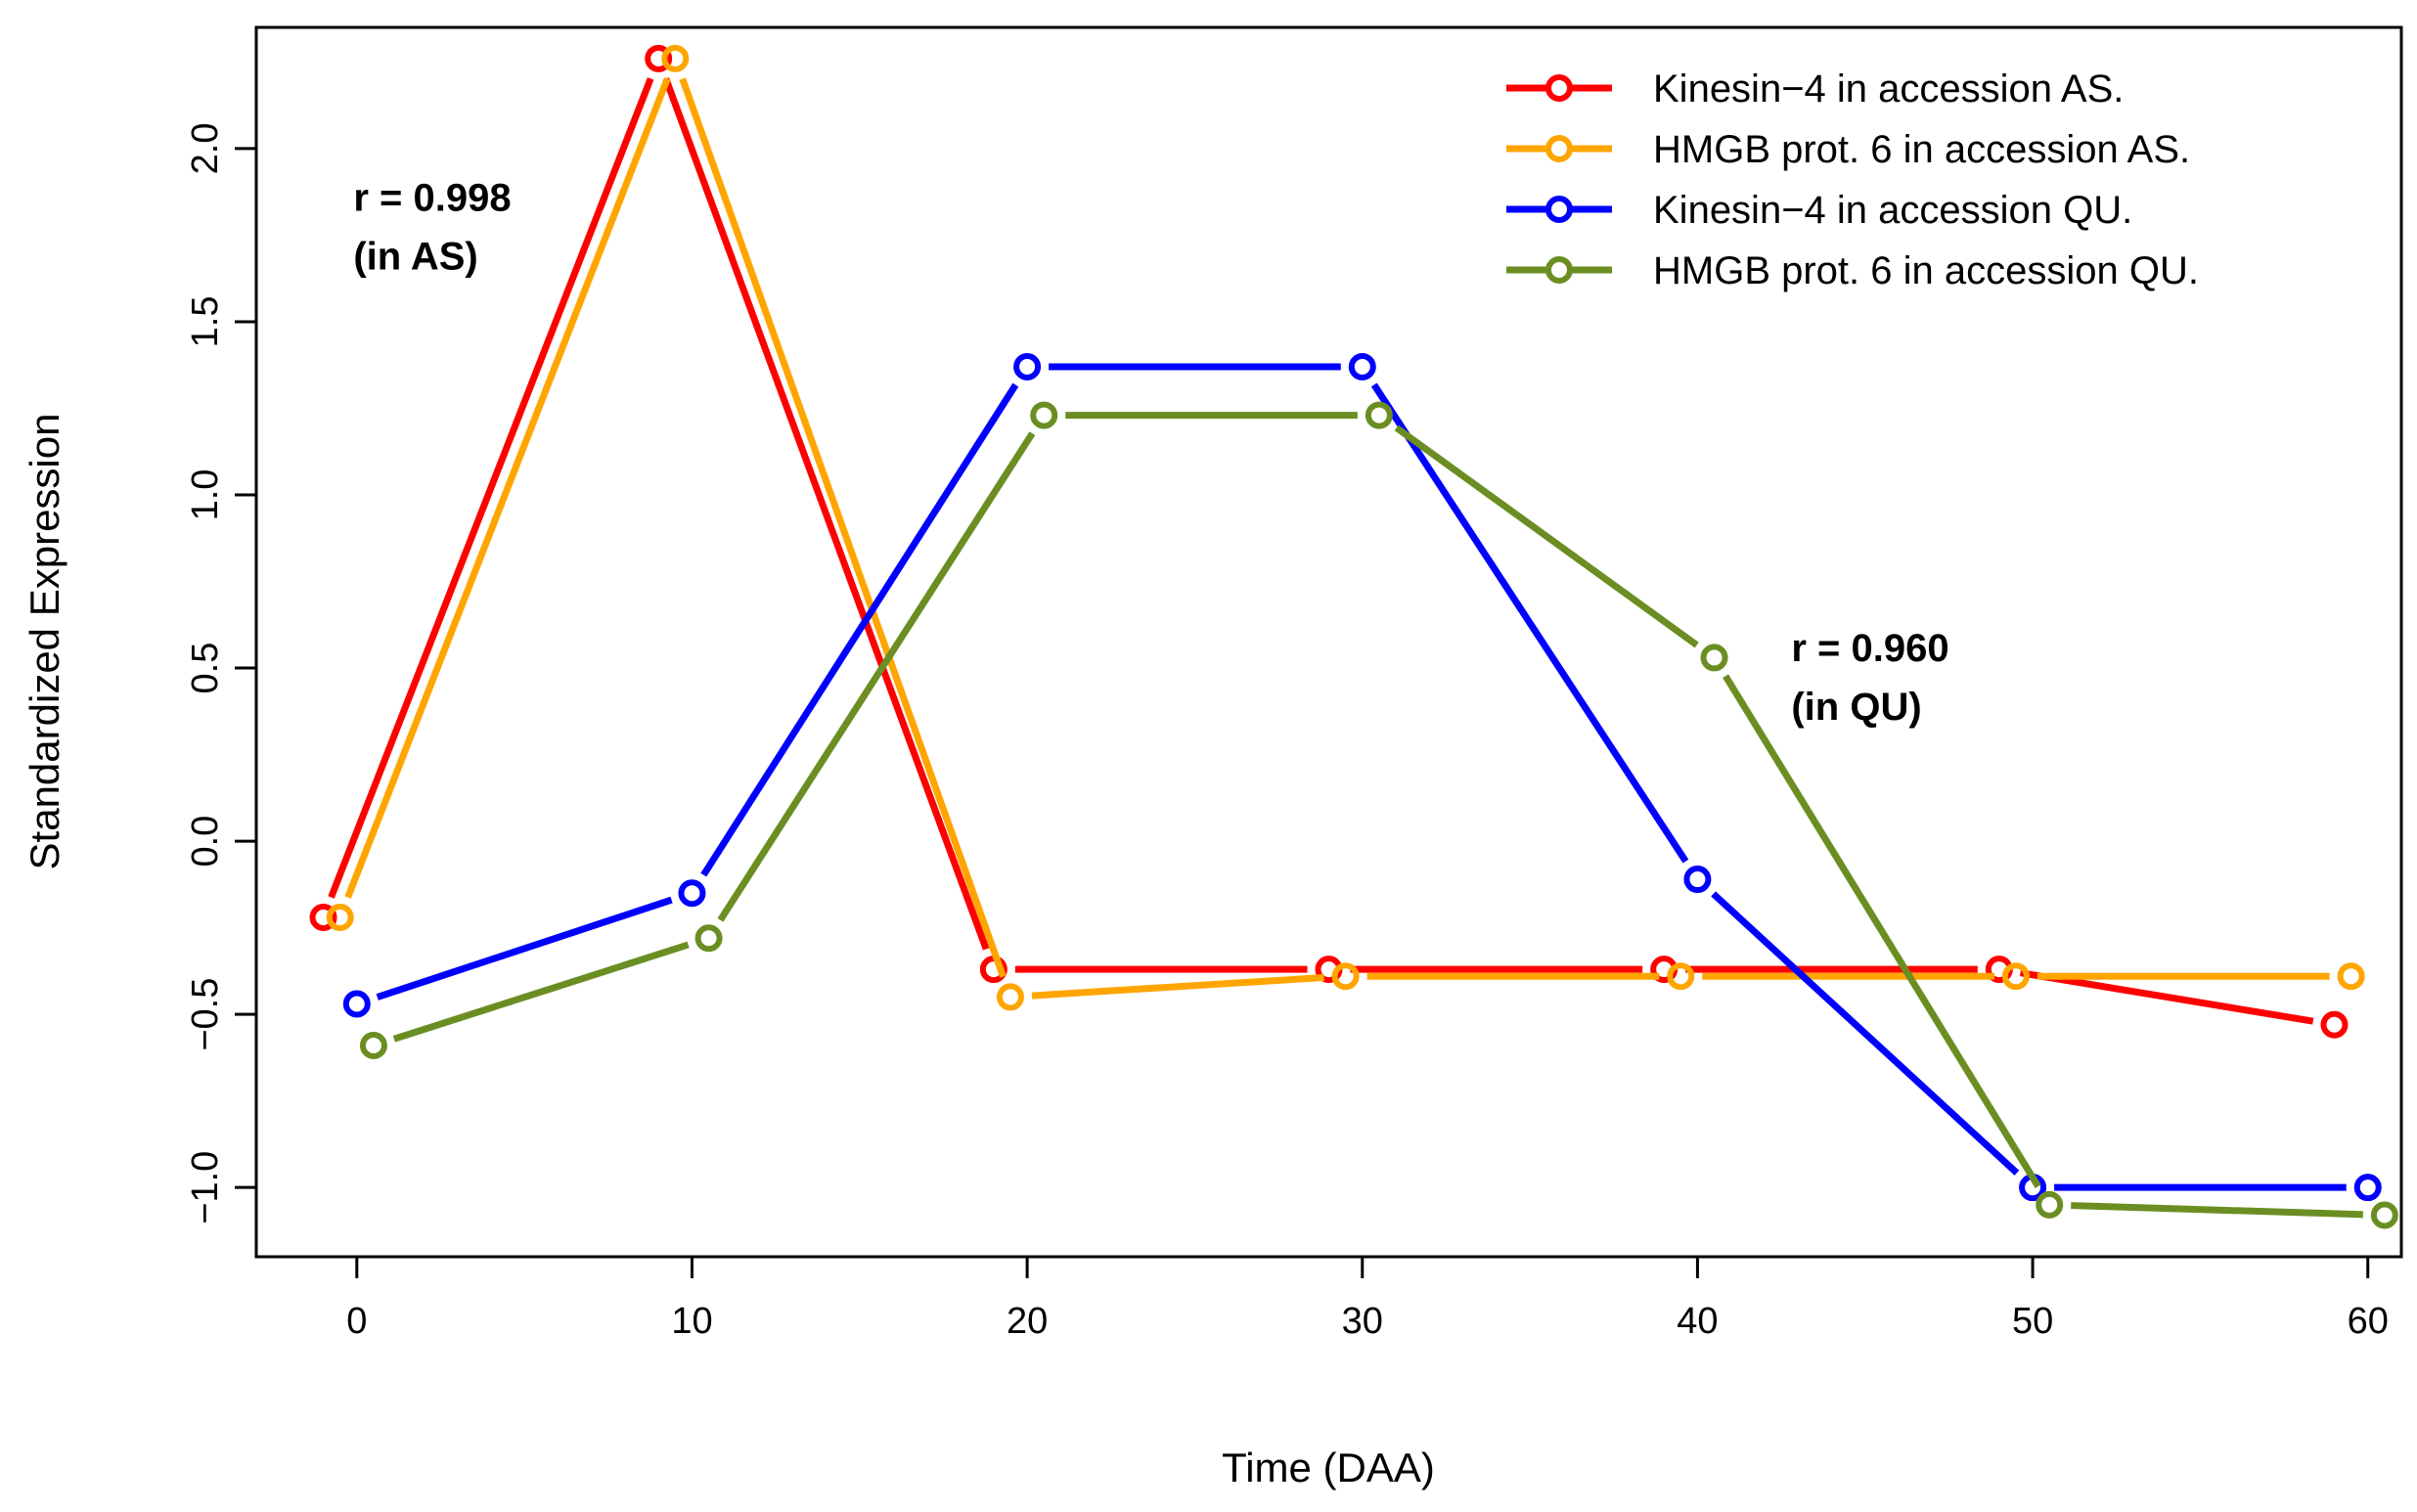 The height and width of the screenshot is (1512, 2417). Describe the element at coordinates (44, 642) in the screenshot. I see `y-axis-title: Standardized Expression` at that location.